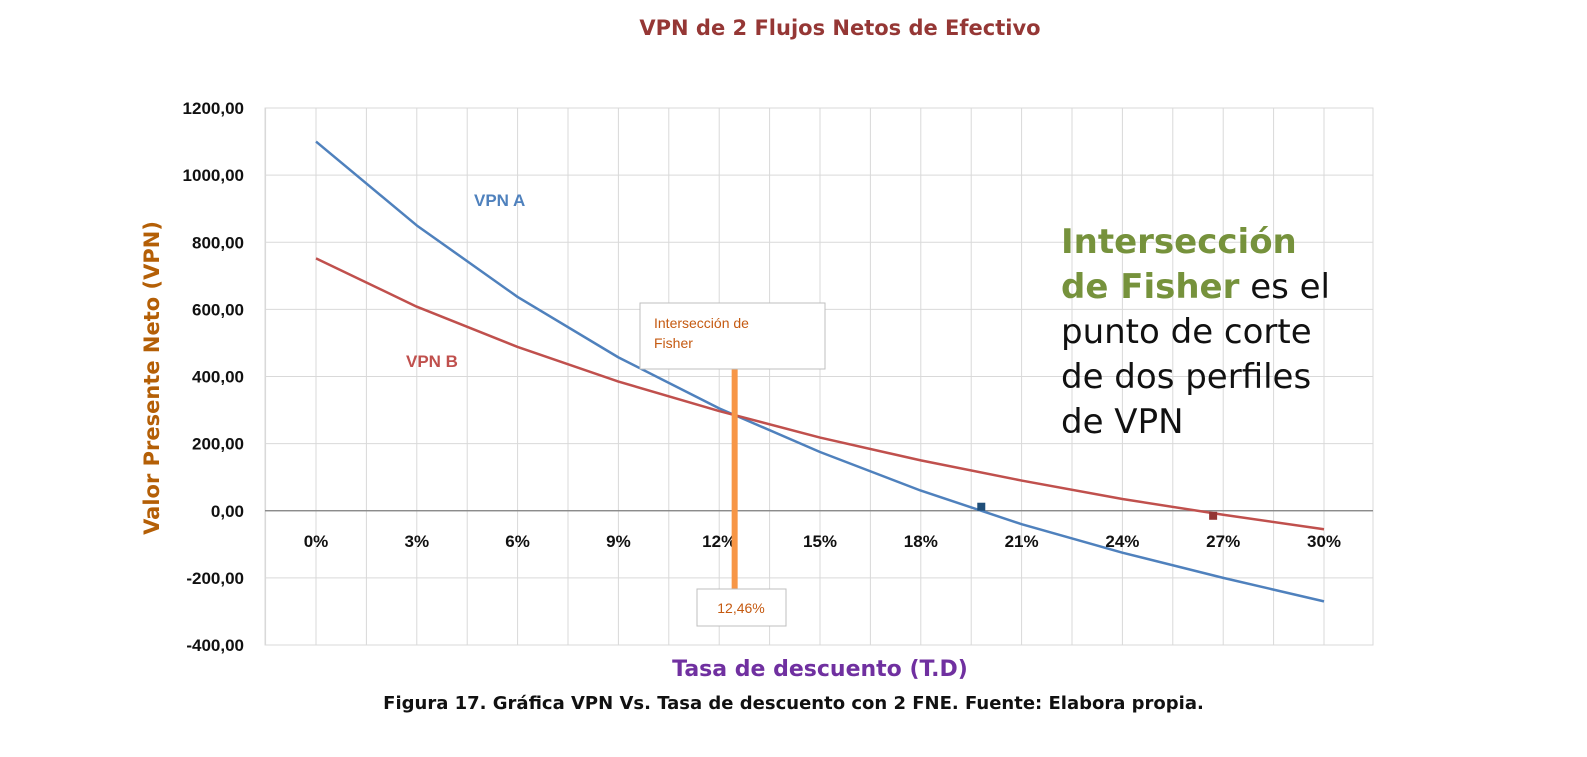 This screenshot has height=757, width=1587. What do you see at coordinates (673, 343) in the screenshot?
I see `fisher-label-text: Fisher` at bounding box center [673, 343].